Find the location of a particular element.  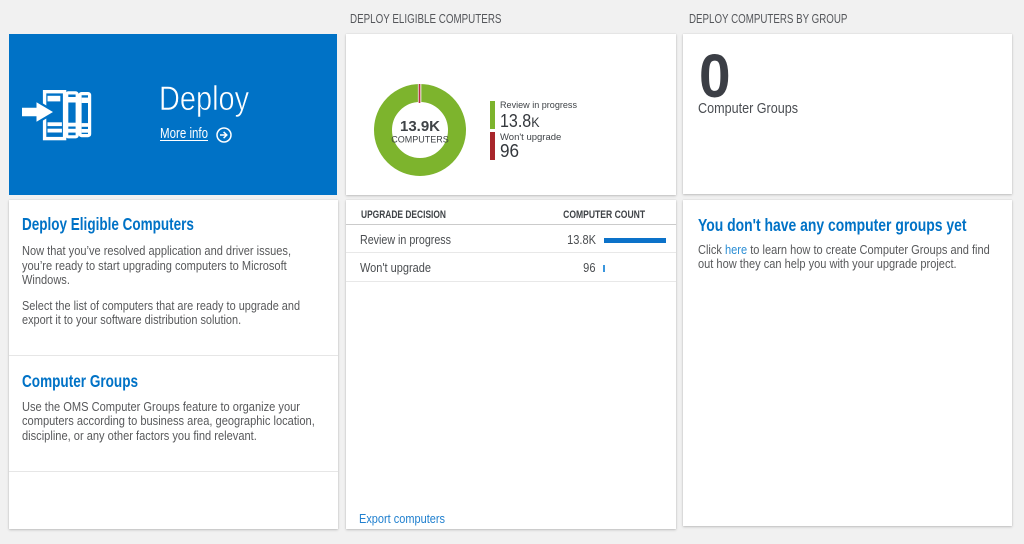

svg-text: COMPUTERS is located at coordinates (420, 140).